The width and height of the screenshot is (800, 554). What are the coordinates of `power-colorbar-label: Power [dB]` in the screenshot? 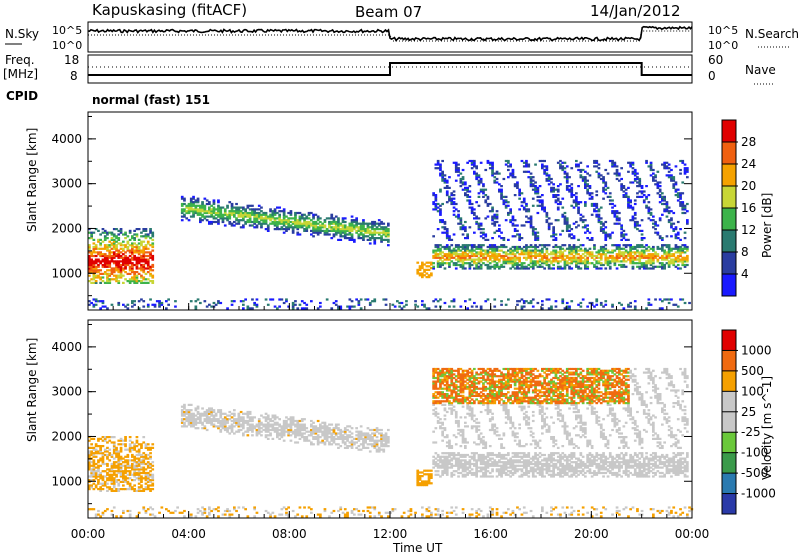 It's located at (767, 225).